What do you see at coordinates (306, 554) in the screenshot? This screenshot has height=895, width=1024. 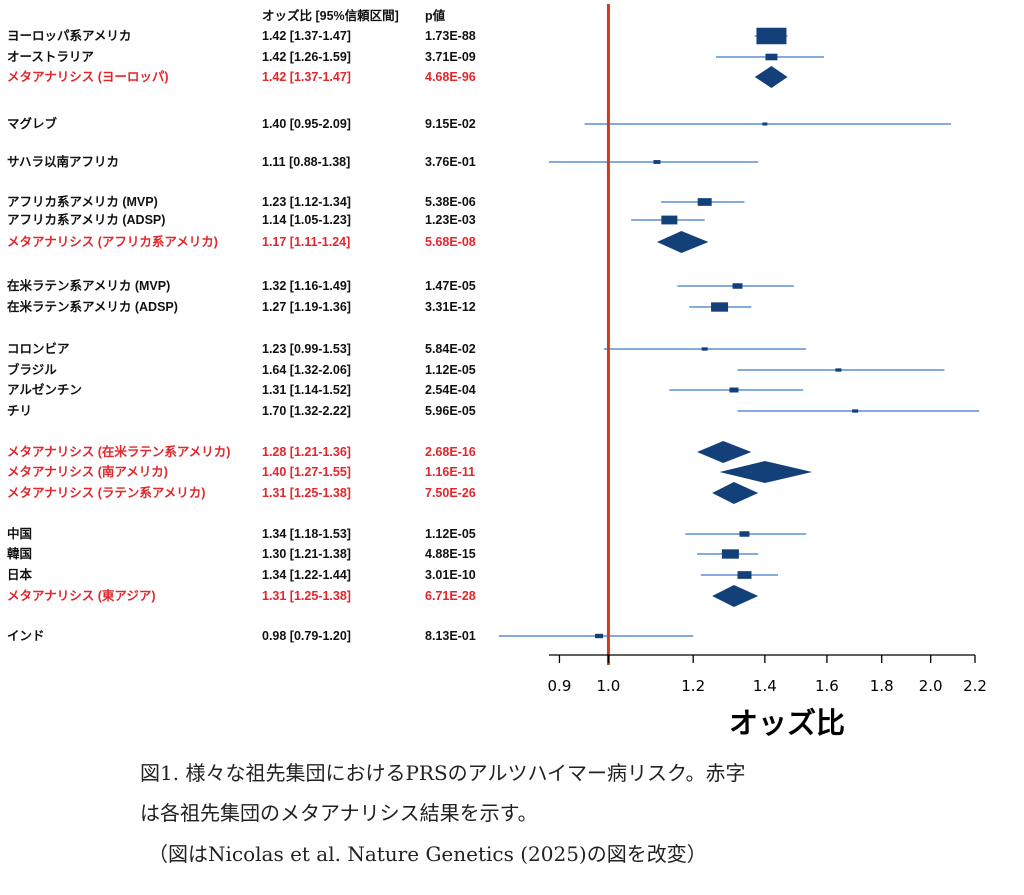 I see `row-or-ci: 1.30 [1.21-1.38]` at bounding box center [306, 554].